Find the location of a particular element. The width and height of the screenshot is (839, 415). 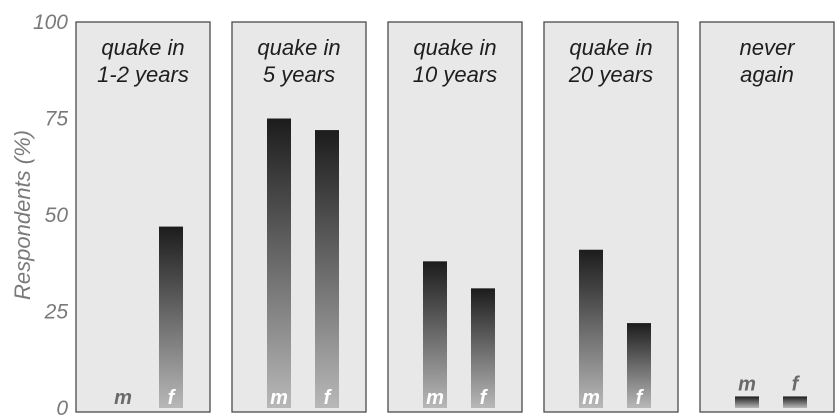

y-tick-label: 100 is located at coordinates (50, 22).